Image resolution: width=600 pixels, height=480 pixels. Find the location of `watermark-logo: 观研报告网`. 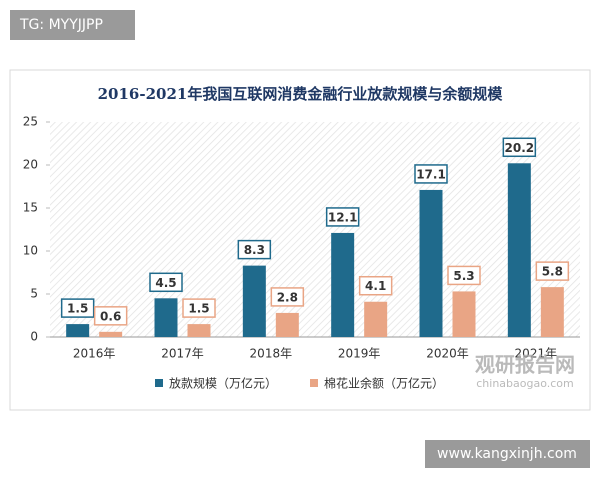

watermark-logo: 观研报告网 is located at coordinates (525, 365).